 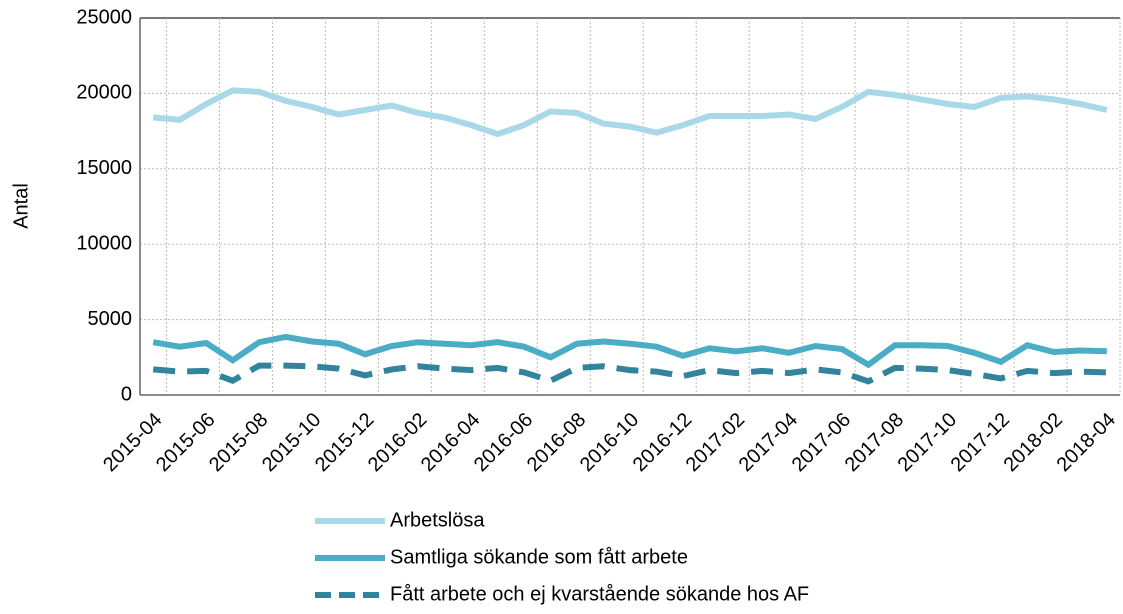 I want to click on y-tick-label: 10000, so click(x=104, y=243).